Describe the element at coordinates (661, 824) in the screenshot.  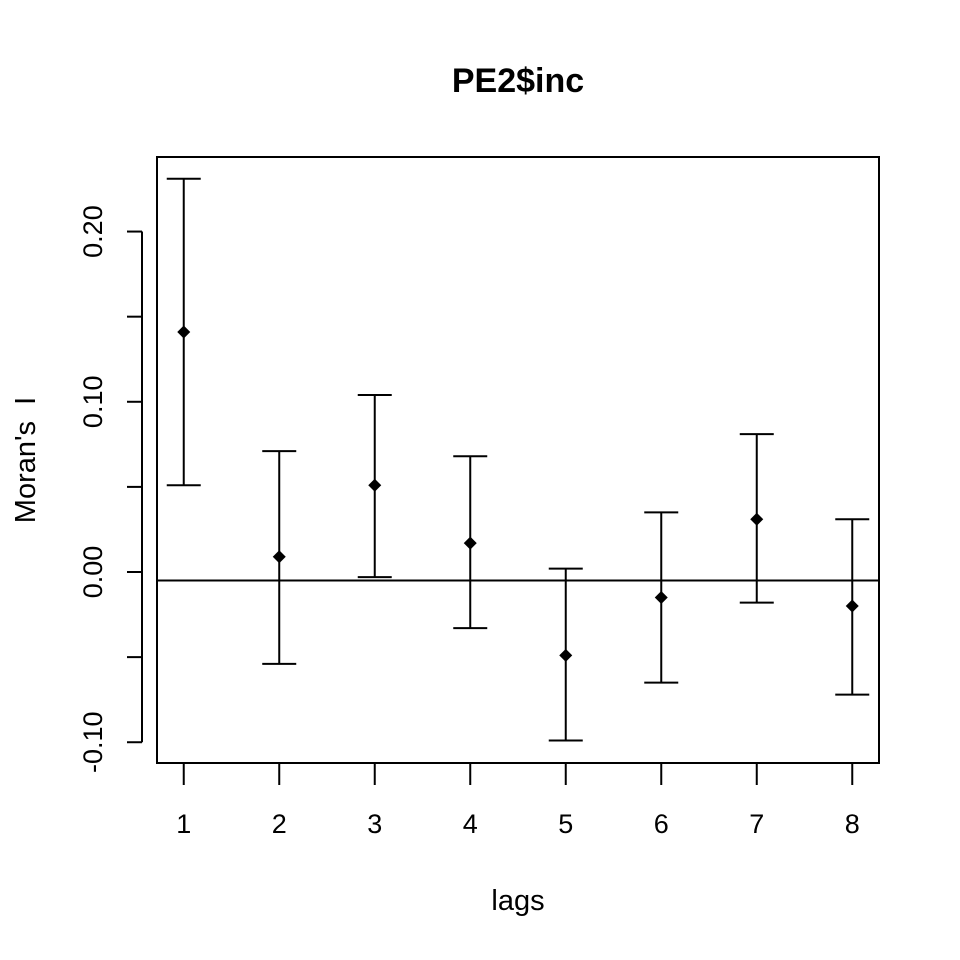
I see `x-tick-label: 6` at that location.